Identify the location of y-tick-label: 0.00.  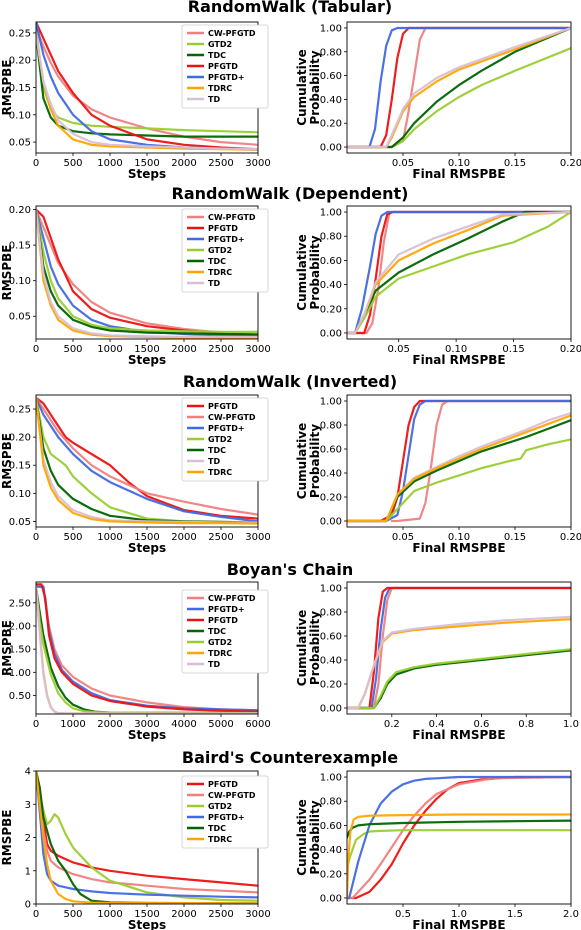
(331, 709).